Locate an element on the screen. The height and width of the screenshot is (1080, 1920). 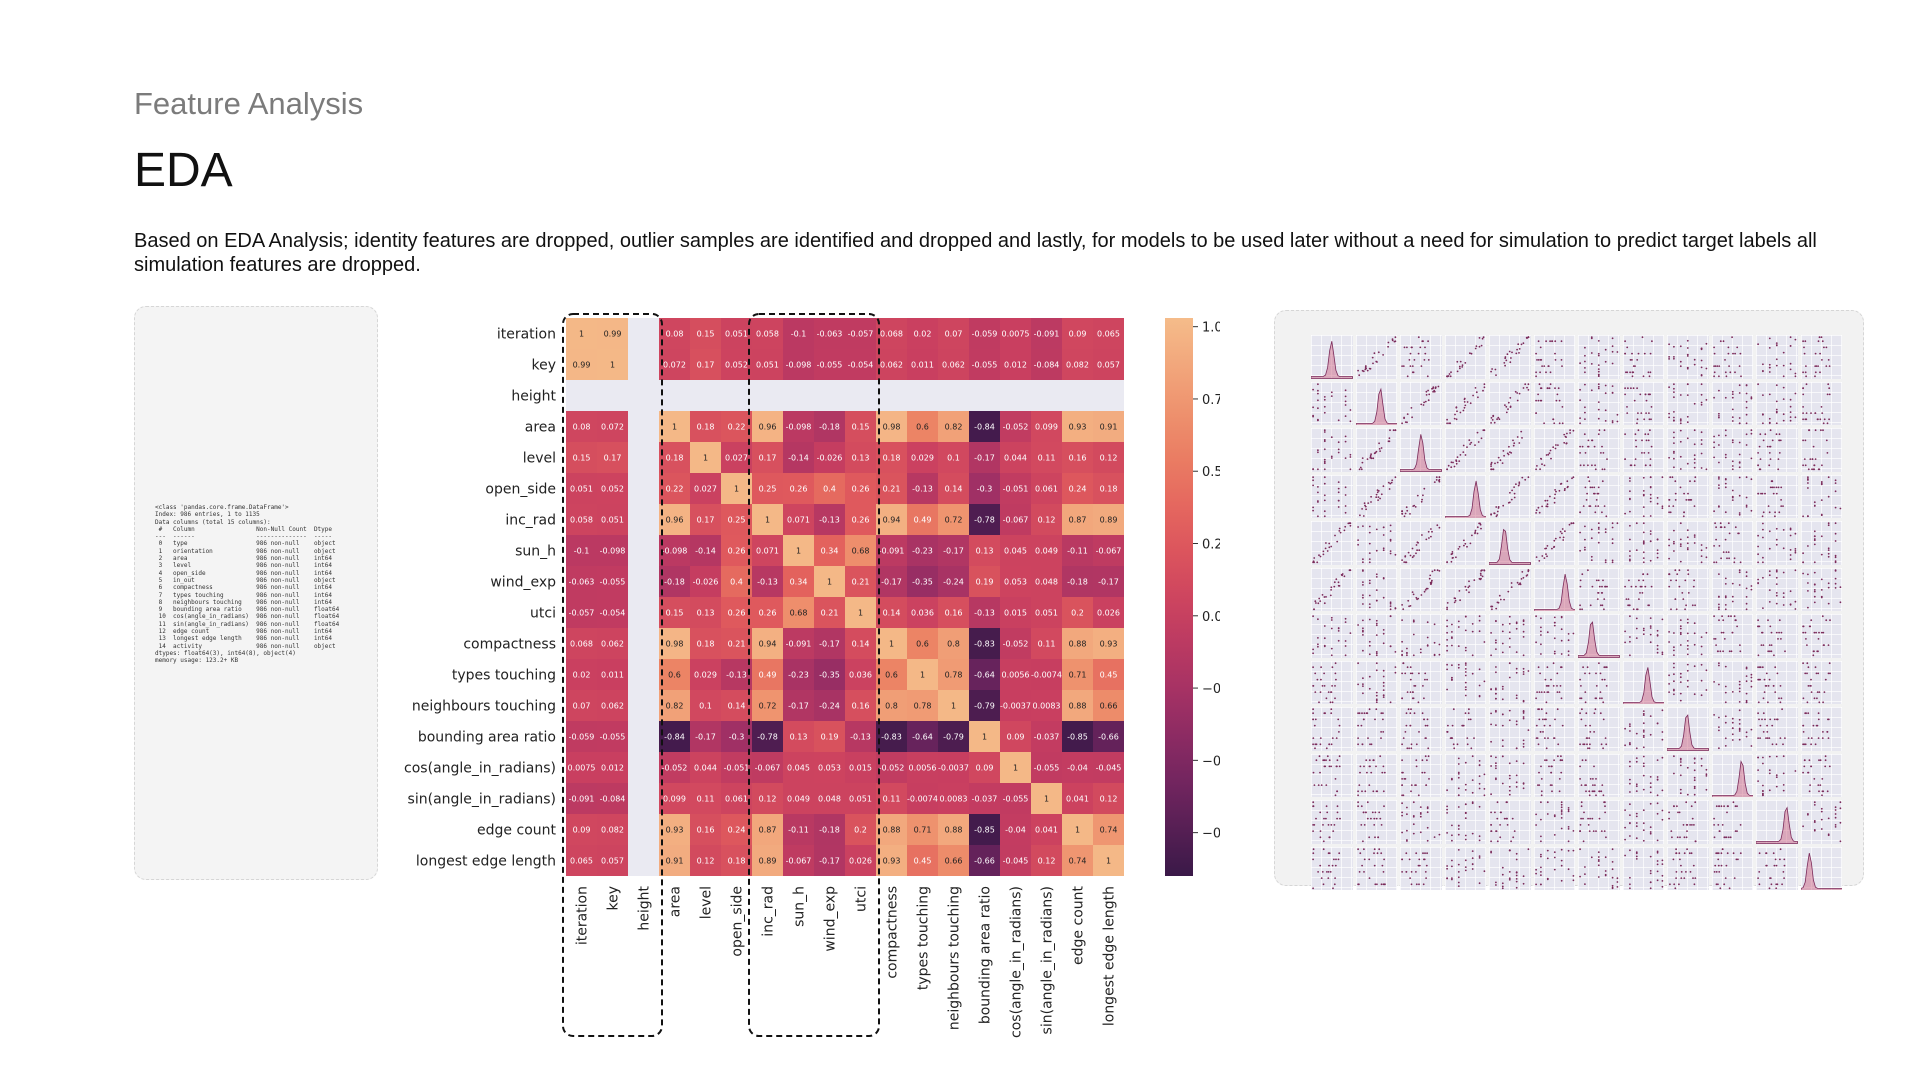
heatmap-col-label: bounding area ratio is located at coordinates (986, 955).